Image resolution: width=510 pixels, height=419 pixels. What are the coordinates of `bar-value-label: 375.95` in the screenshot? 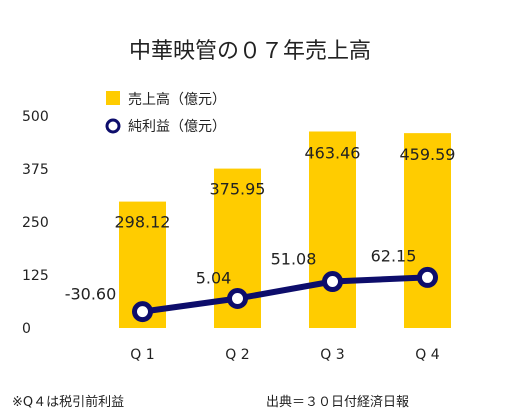 It's located at (238, 189).